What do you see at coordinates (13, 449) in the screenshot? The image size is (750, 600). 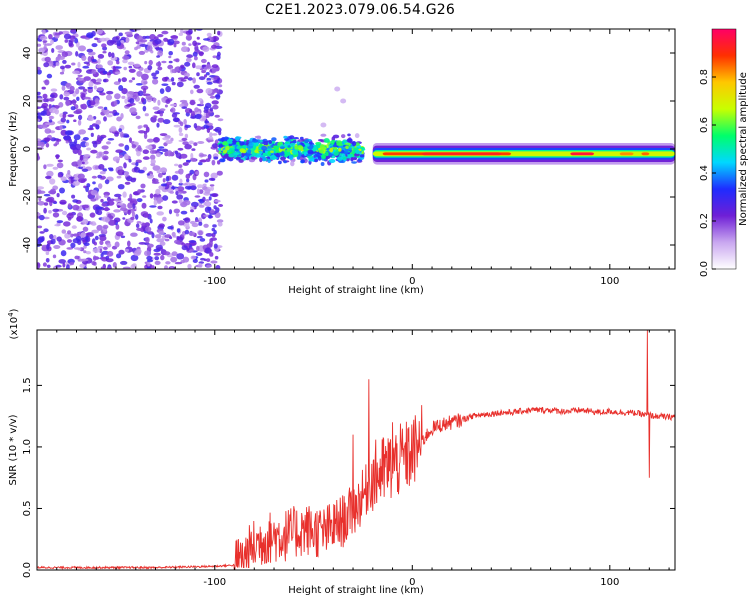 I see `snr-y-axis-label: SNR (10 * v/v)` at bounding box center [13, 449].